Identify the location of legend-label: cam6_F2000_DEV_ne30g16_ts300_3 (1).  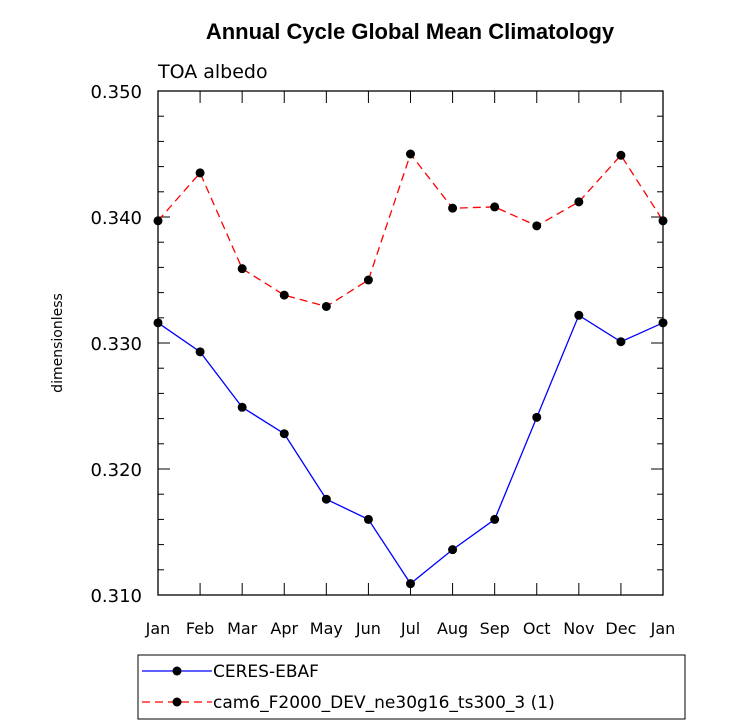
(384, 703).